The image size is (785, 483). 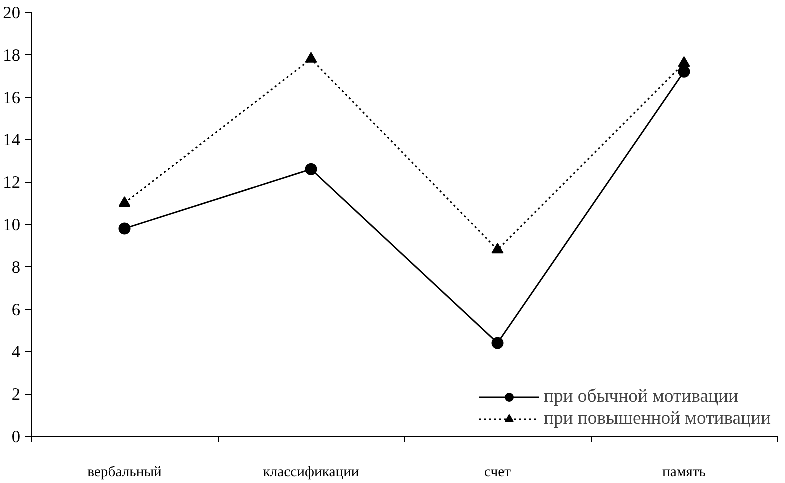 What do you see at coordinates (12, 98) in the screenshot?
I see `y-tick-label: 16` at bounding box center [12, 98].